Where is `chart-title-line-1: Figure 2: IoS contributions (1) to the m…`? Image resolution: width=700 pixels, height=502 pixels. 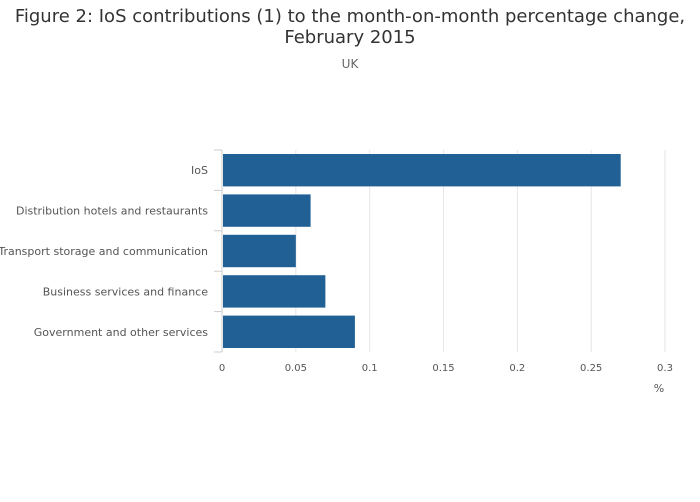 chart-title-line-1: Figure 2: IoS contributions (1) to the m… is located at coordinates (350, 16).